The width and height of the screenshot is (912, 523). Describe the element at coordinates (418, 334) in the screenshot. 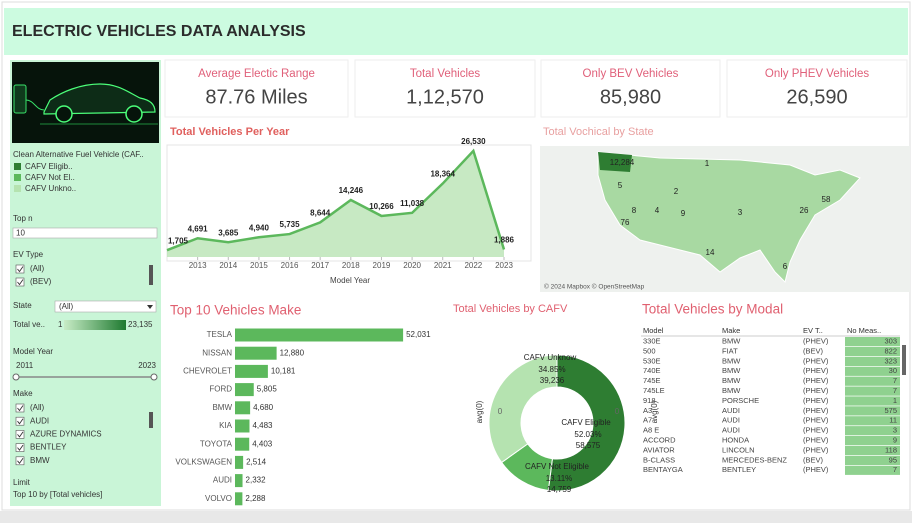

I see `data-label: 52,031` at that location.